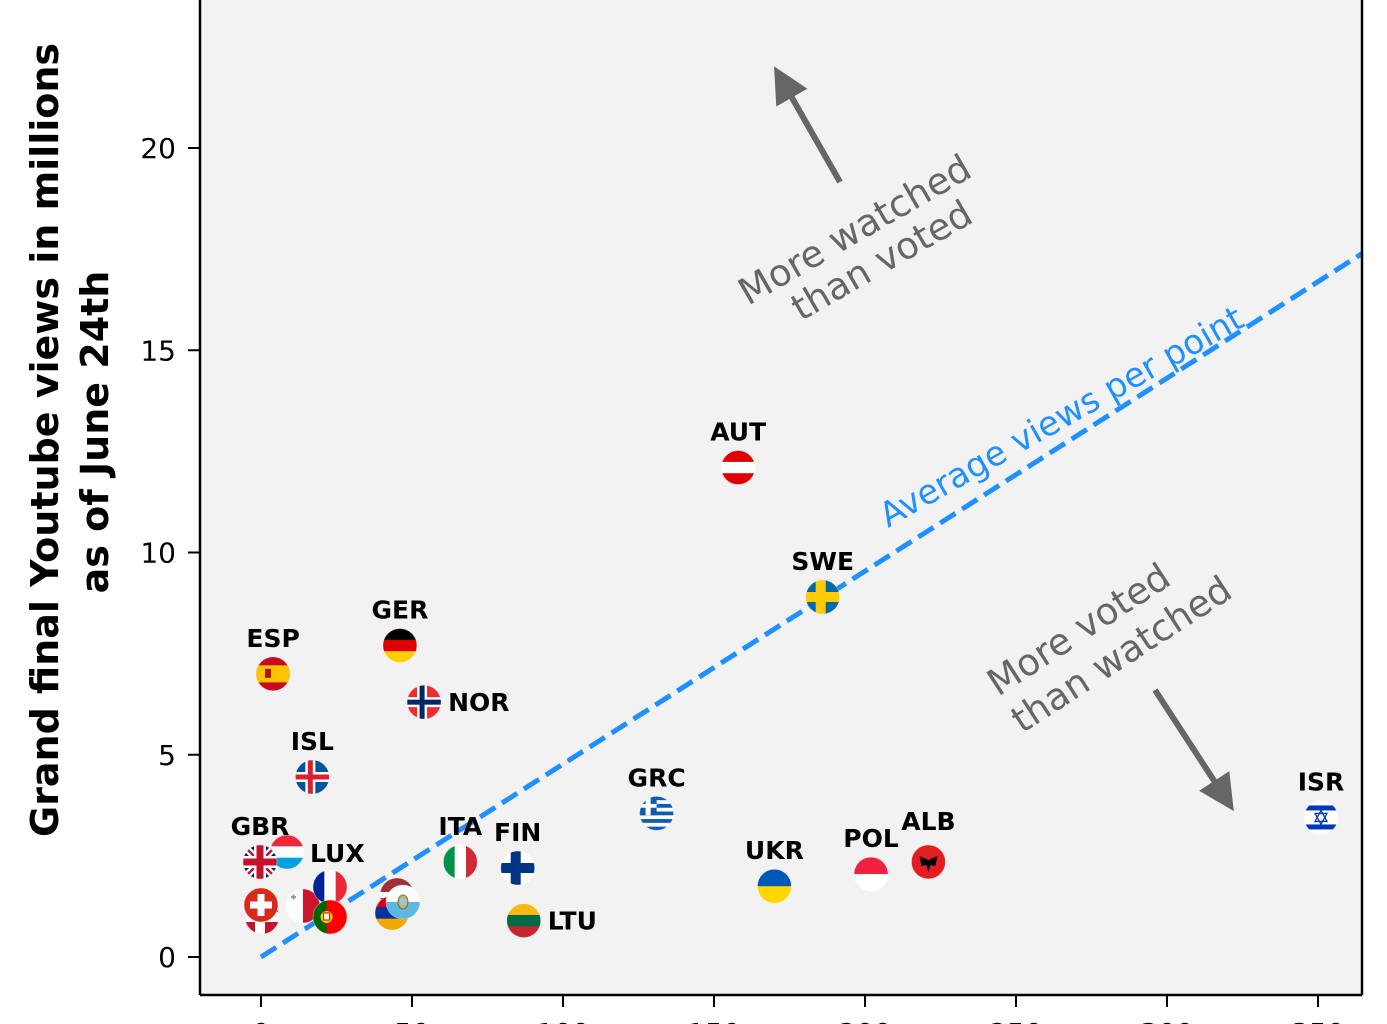 The height and width of the screenshot is (1024, 1387). Describe the element at coordinates (572, 921) in the screenshot. I see `point-label-ltu: LTU` at that location.